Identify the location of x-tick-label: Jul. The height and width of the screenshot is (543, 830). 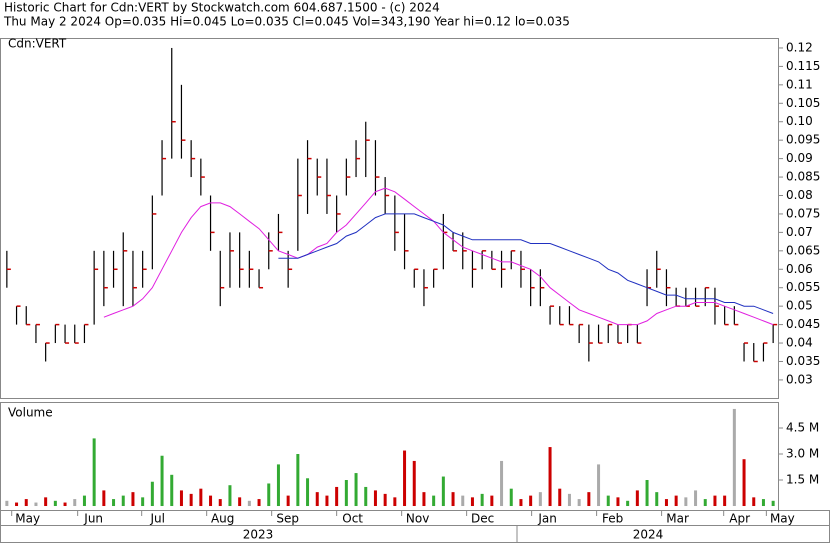
(156, 519).